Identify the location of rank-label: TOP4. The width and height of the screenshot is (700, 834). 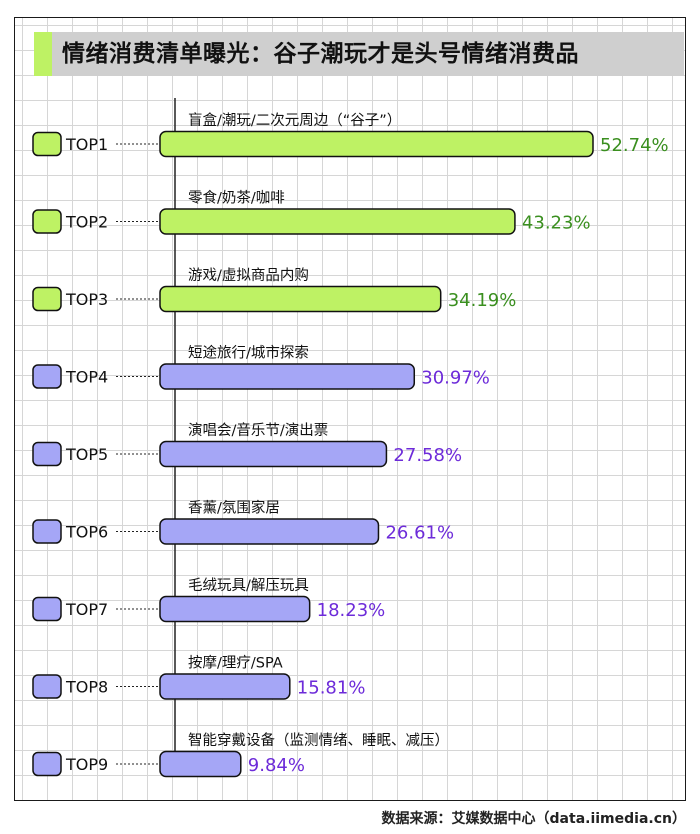
(86, 377).